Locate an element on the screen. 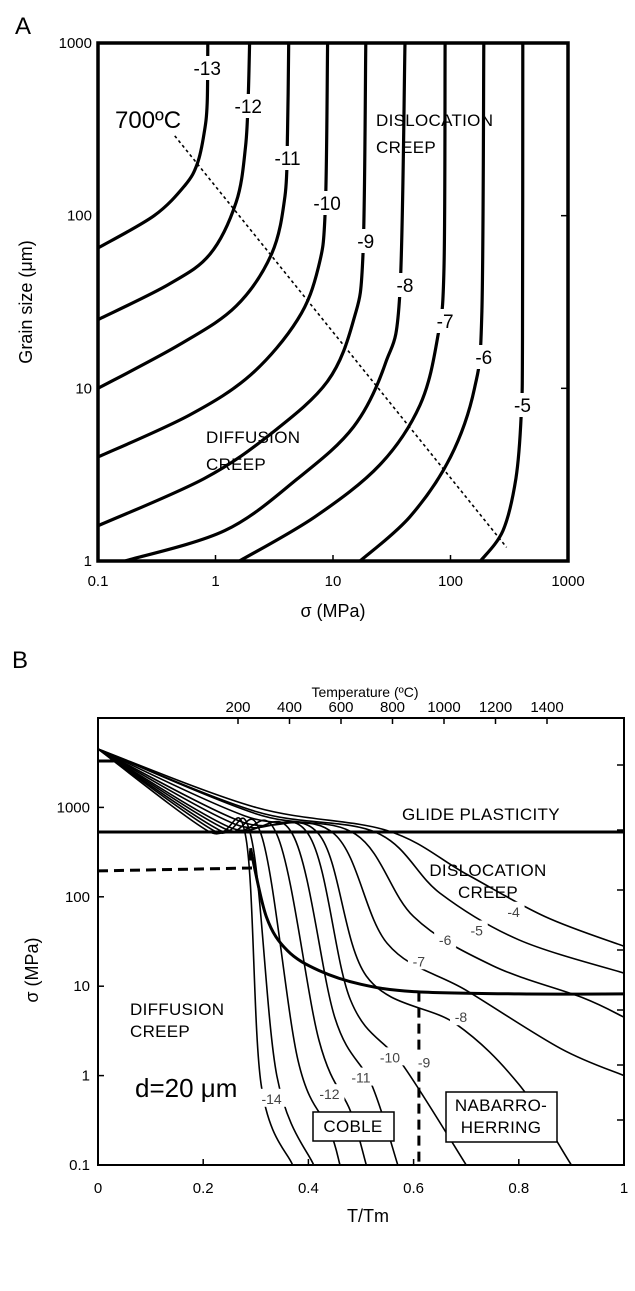  panel-b-grain-size: d=20 μm is located at coordinates (186, 1088).